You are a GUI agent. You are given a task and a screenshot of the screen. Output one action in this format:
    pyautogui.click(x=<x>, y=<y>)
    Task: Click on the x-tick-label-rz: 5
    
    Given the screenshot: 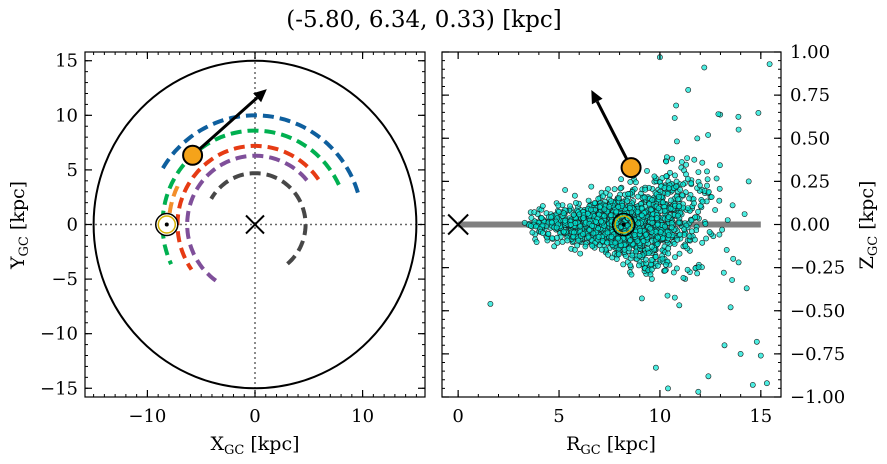 What is the action you would take?
    pyautogui.click(x=558, y=416)
    